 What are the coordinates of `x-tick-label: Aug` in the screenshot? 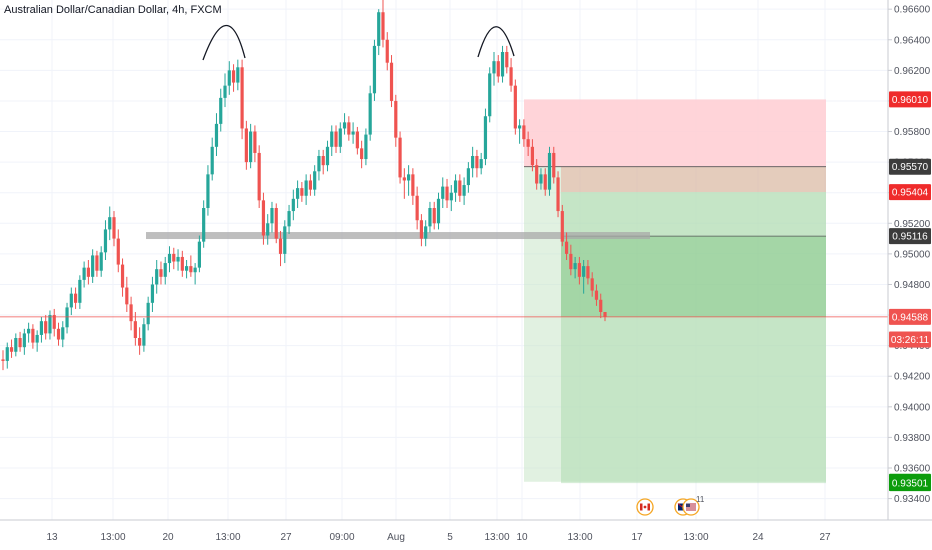 It's located at (396, 537).